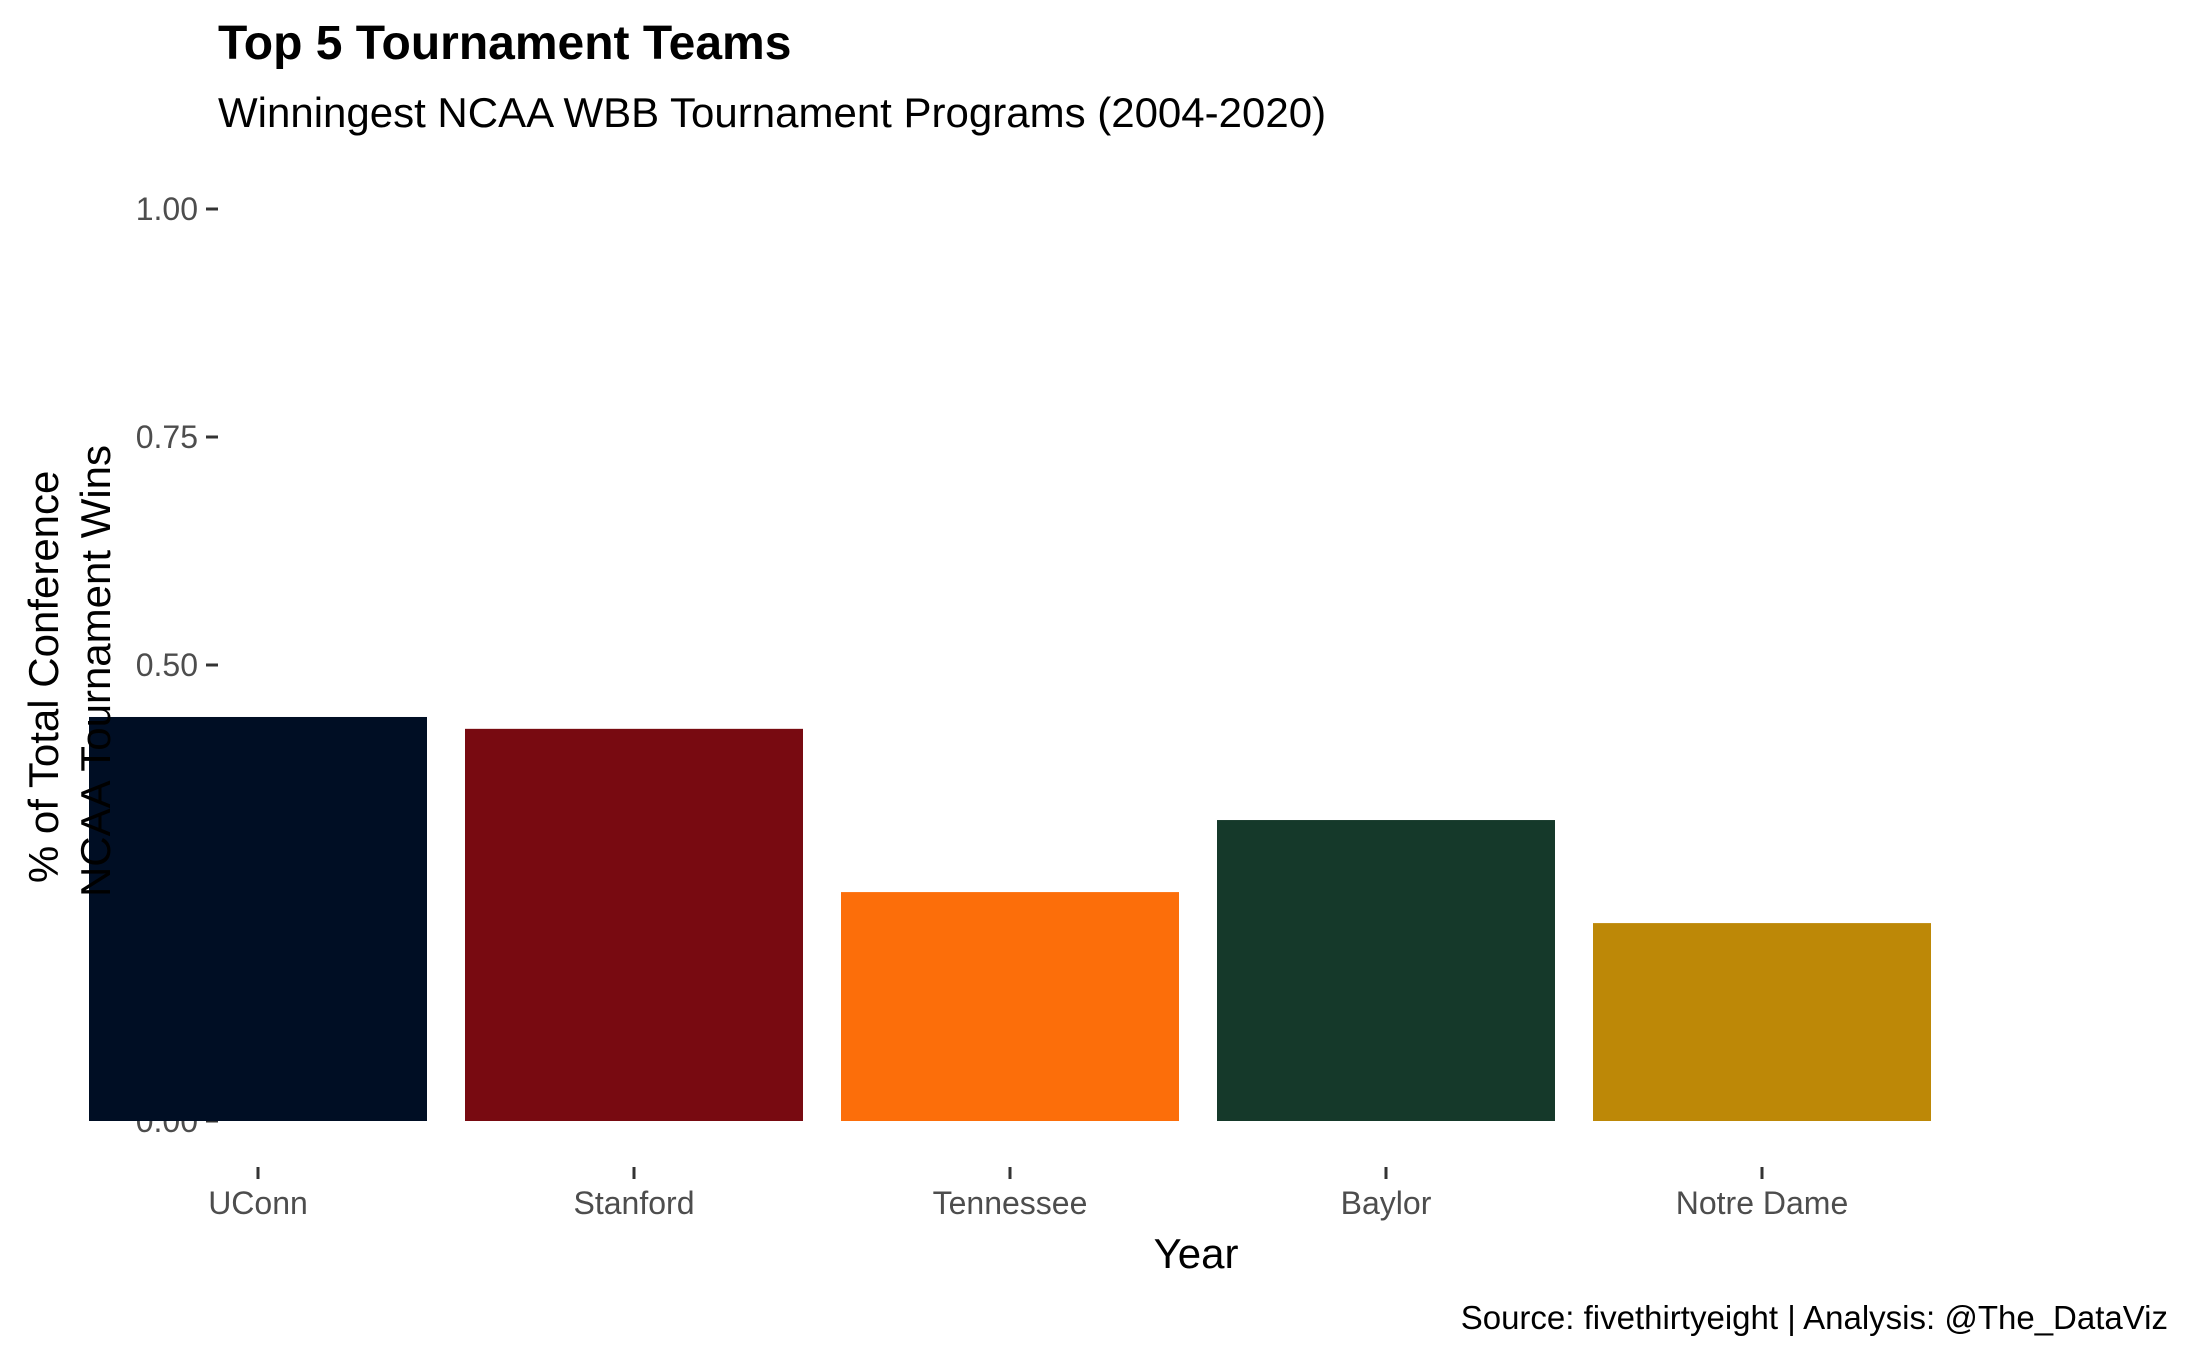 This screenshot has width=2186, height=1352. Describe the element at coordinates (167, 209) in the screenshot. I see `y-tick-label: 1.00` at that location.